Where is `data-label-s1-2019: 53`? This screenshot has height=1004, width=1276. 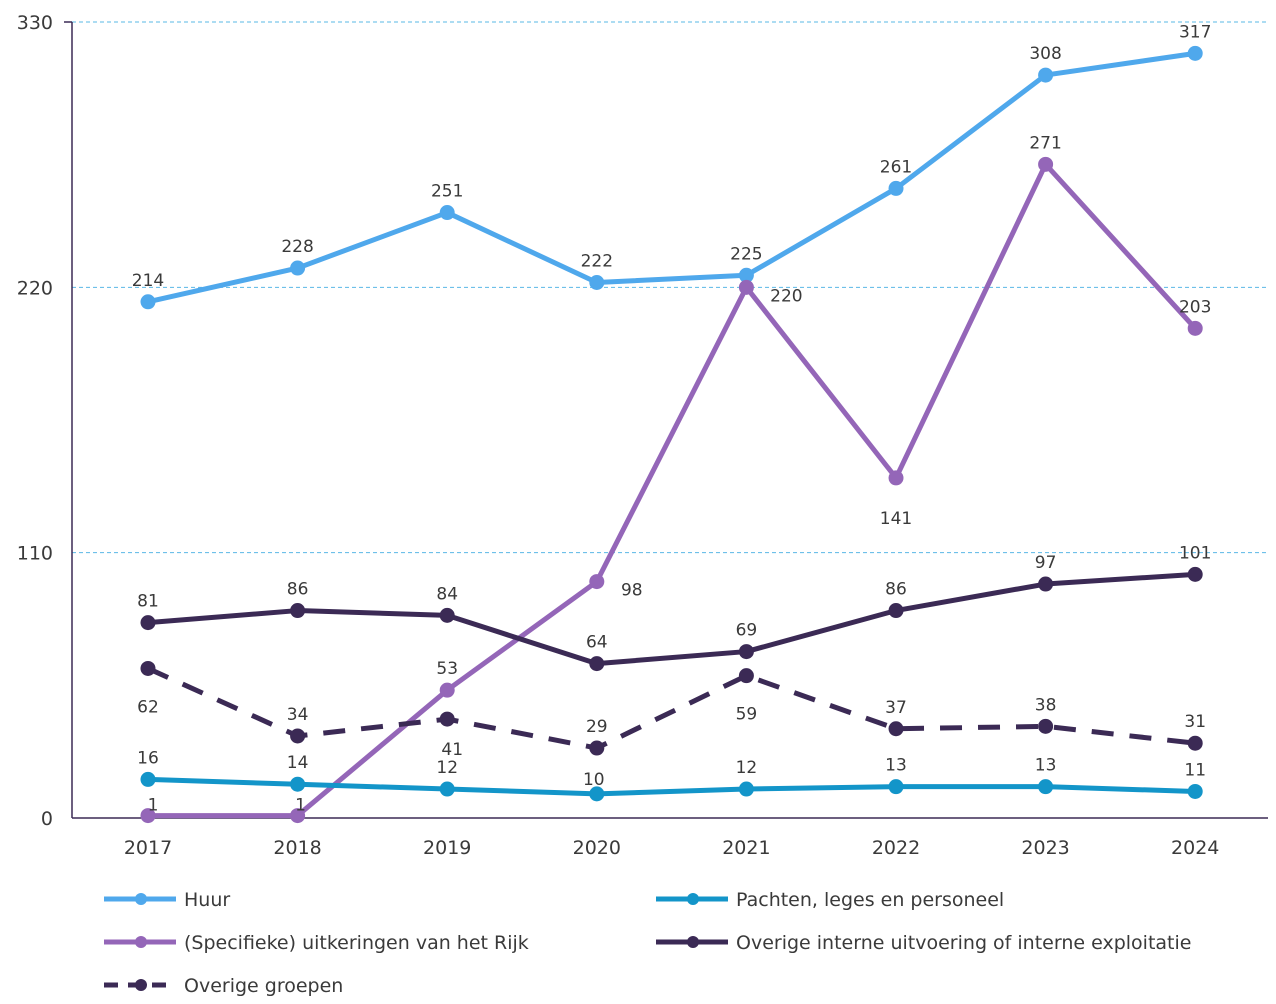
data-label-s1-2019: 53 is located at coordinates (447, 669).